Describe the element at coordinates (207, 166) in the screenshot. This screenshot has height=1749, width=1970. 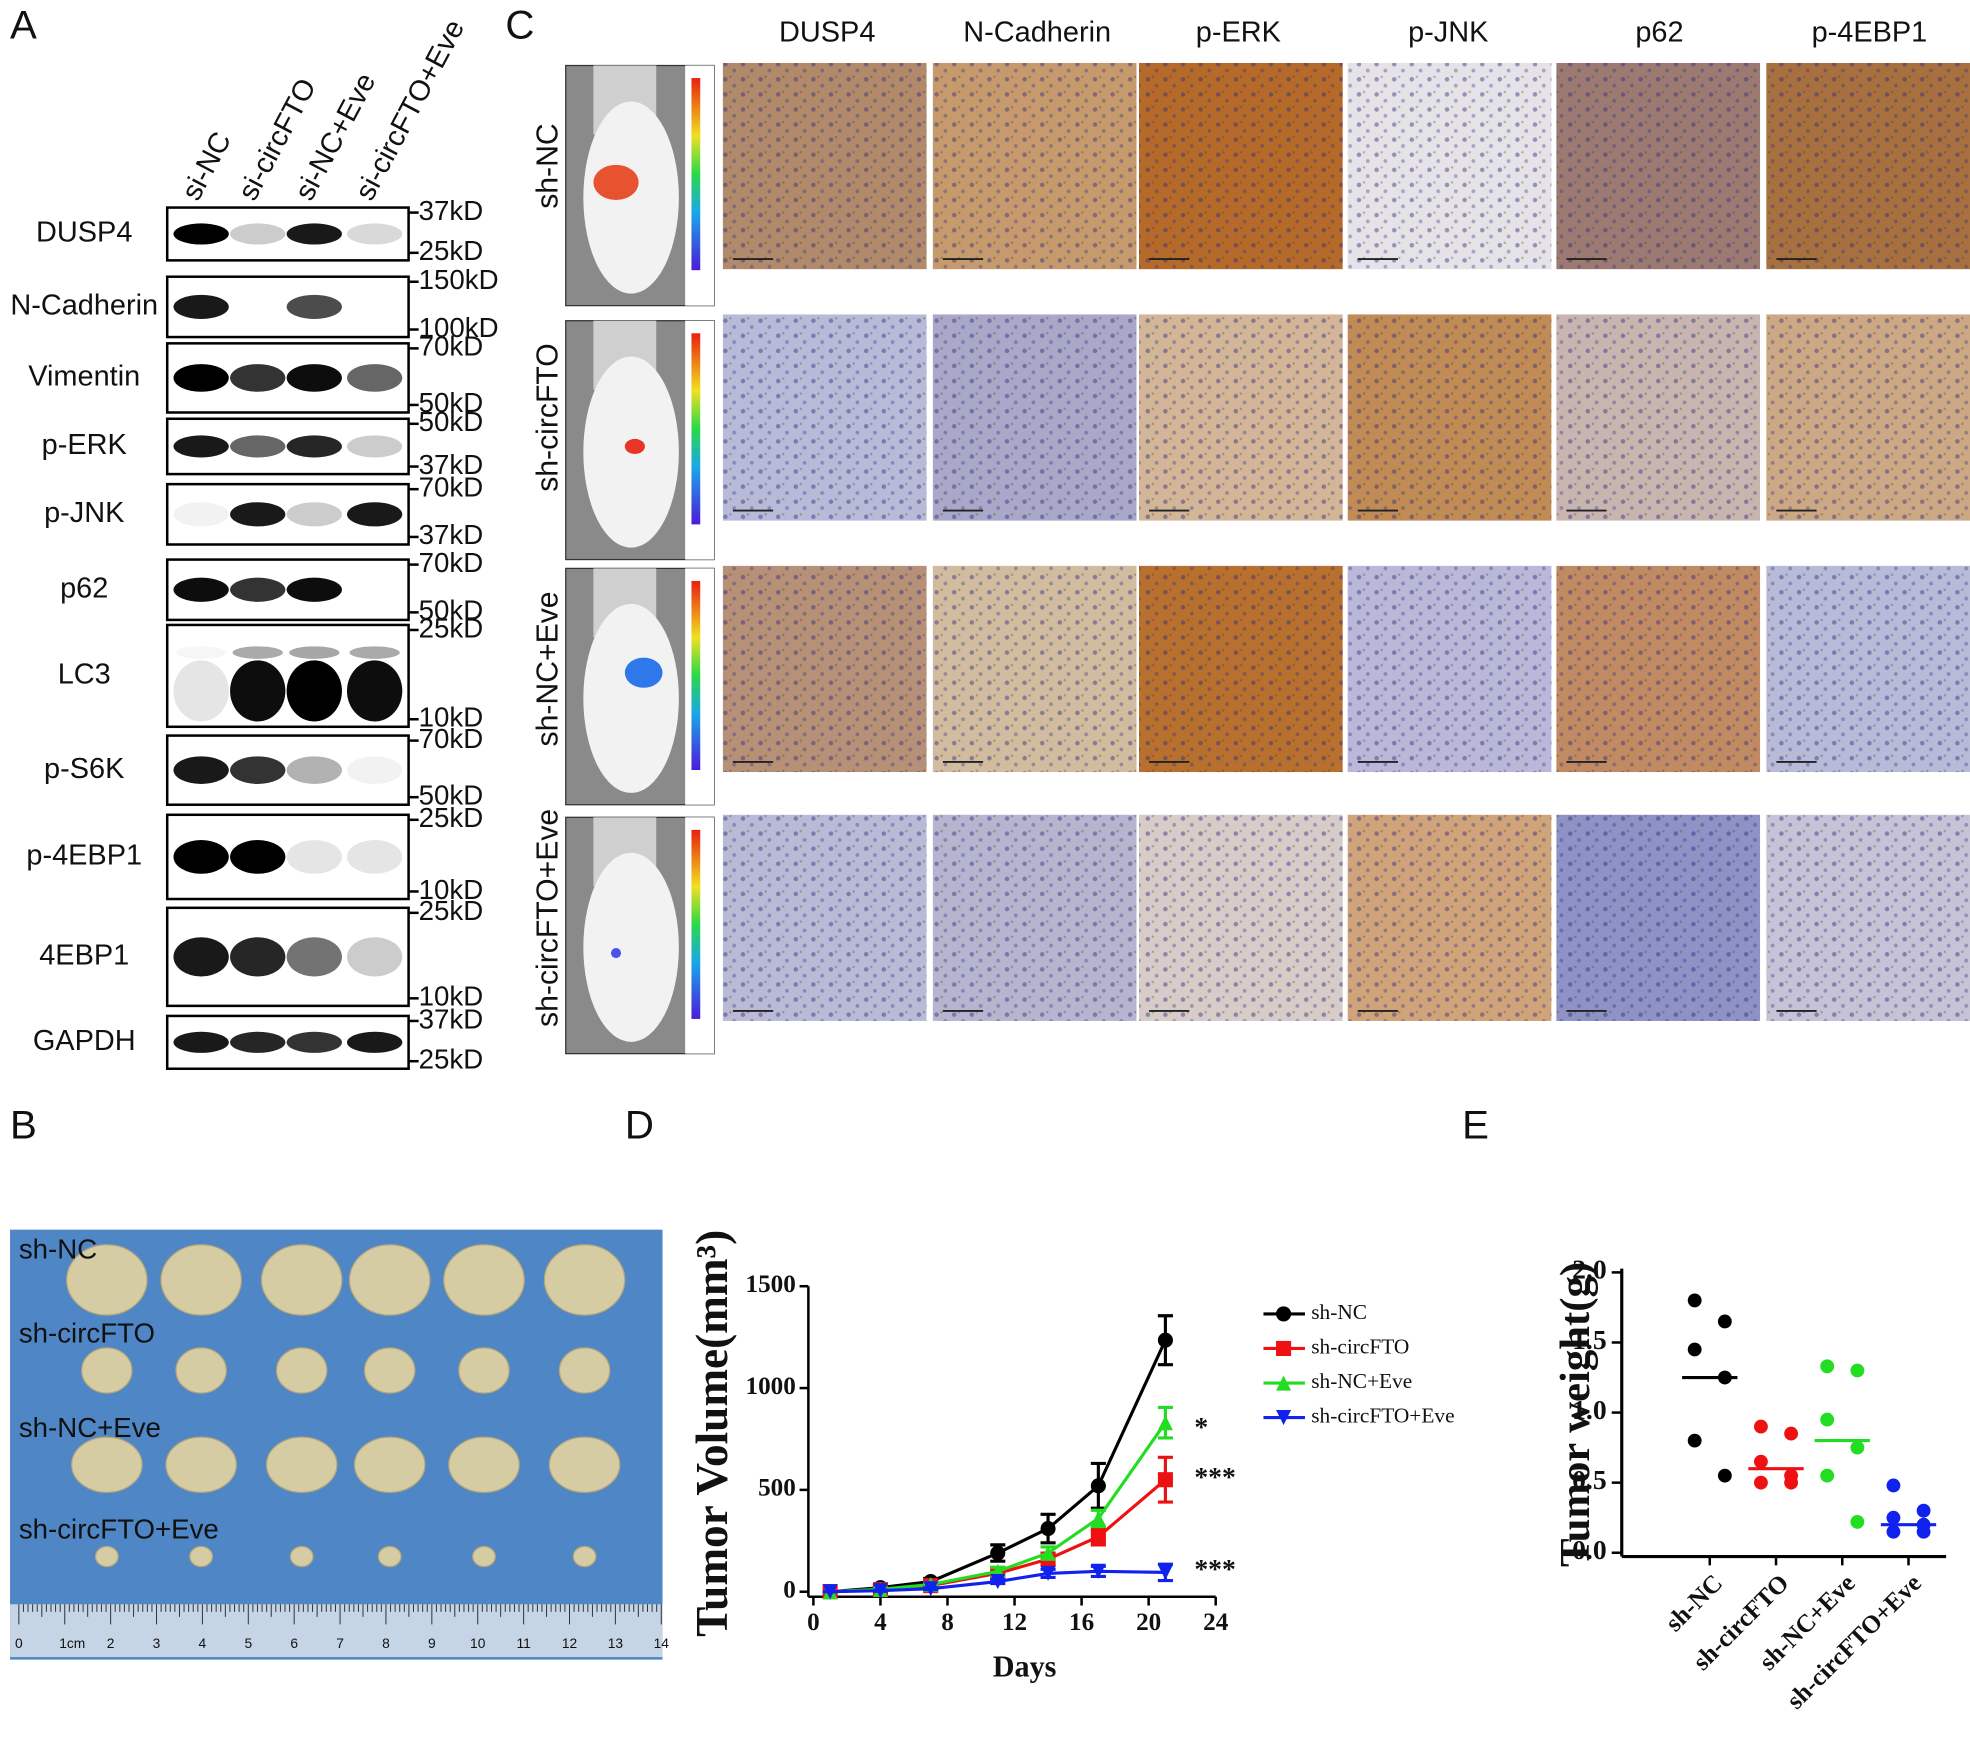
I see `lane-label: si-NC` at that location.